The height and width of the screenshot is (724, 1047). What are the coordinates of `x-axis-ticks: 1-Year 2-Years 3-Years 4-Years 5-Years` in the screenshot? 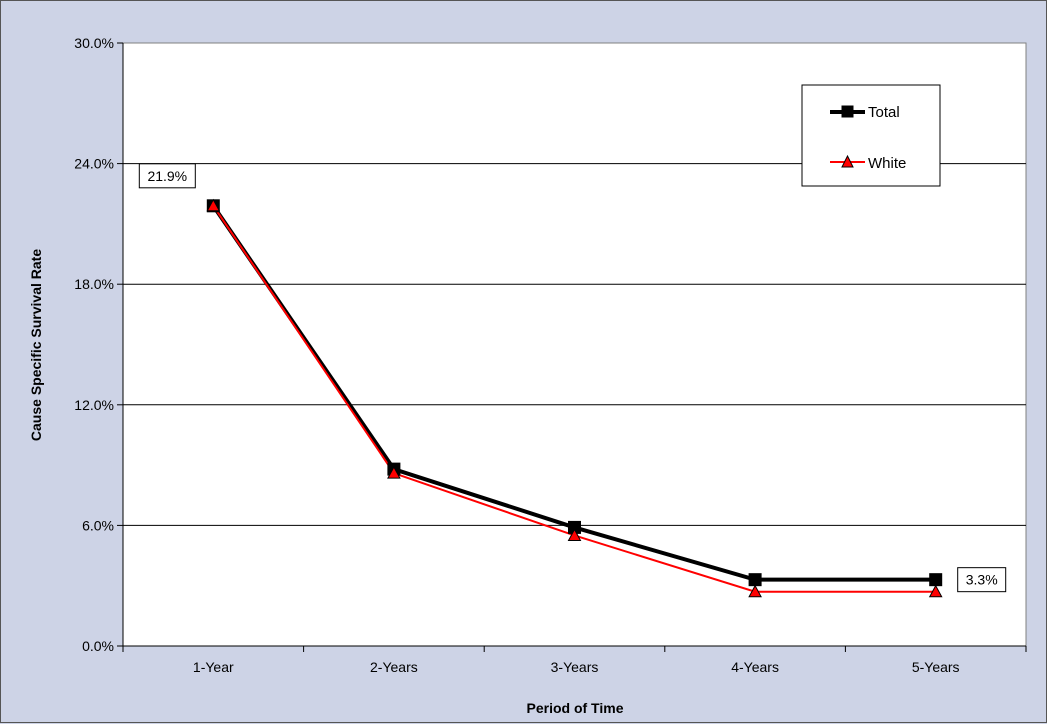 It's located at (574, 660).